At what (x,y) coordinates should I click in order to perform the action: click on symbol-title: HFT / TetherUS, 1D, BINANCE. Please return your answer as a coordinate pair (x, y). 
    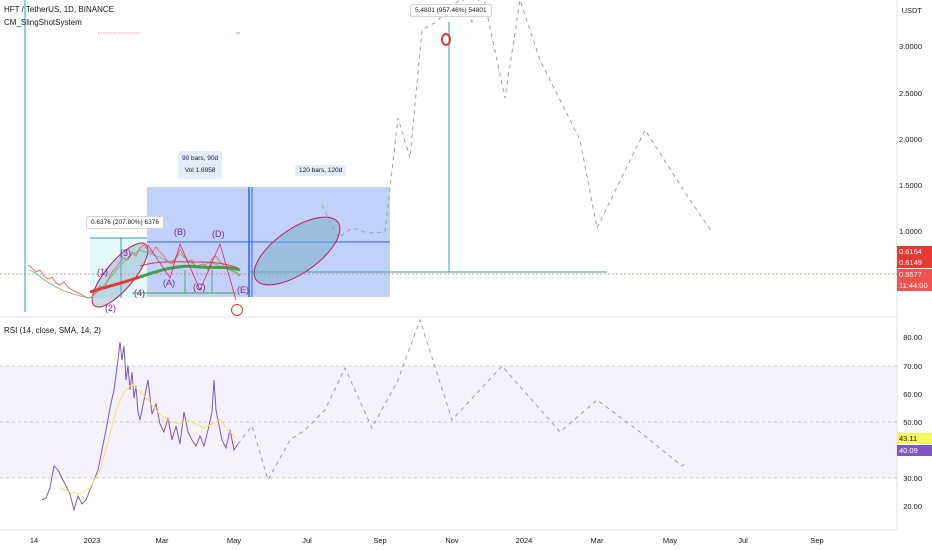
    Looking at the image, I should click on (59, 9).